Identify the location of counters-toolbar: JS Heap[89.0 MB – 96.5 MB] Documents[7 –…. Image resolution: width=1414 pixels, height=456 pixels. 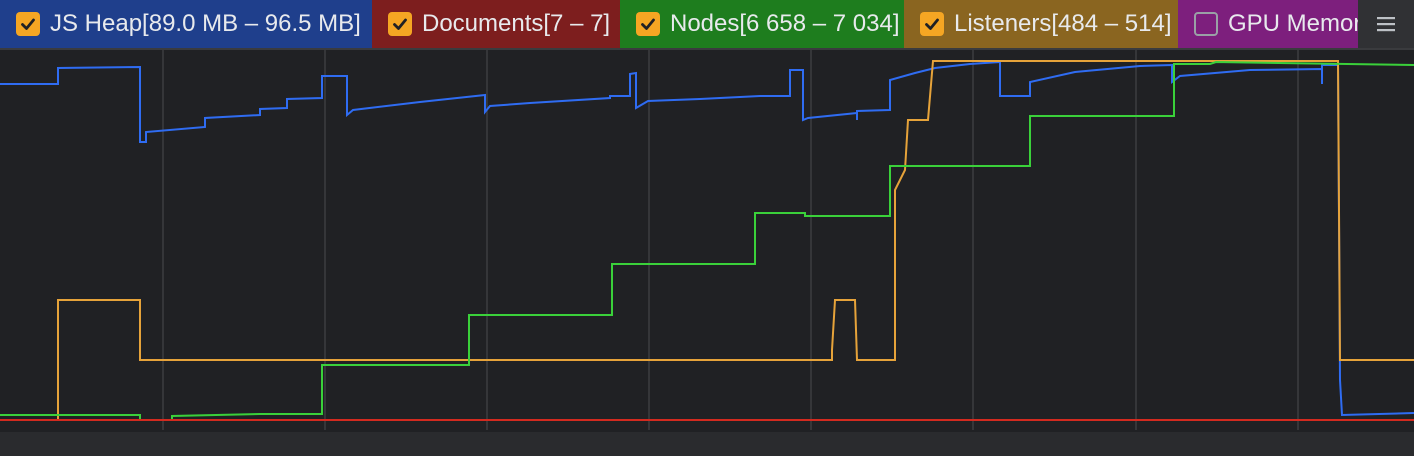
(707, 24).